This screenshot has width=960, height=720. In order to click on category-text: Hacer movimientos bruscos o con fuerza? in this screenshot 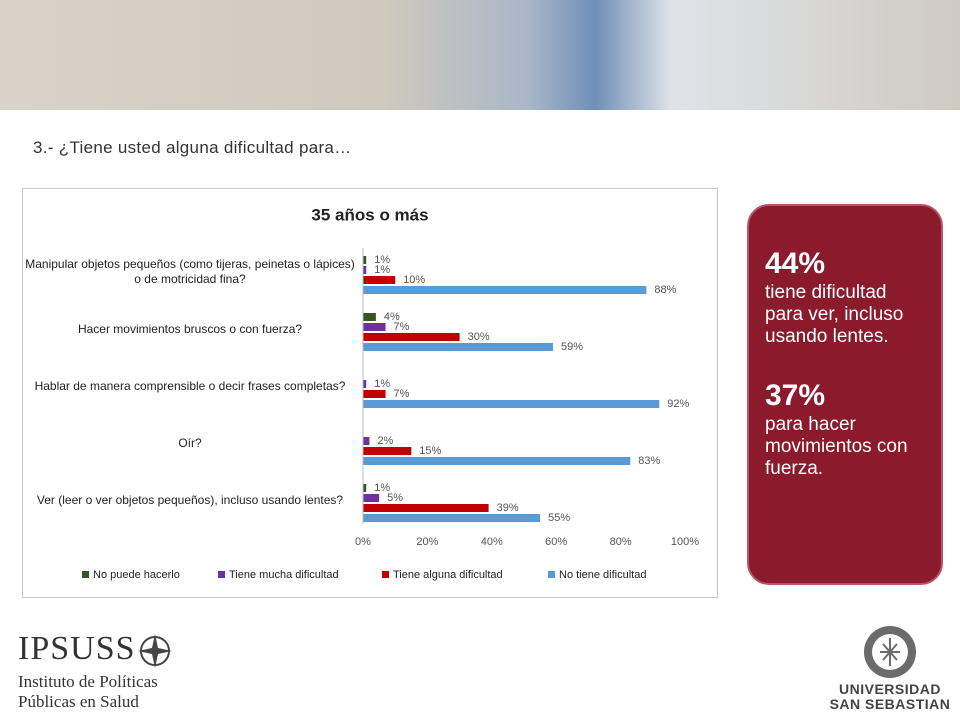, I will do `click(190, 328)`.